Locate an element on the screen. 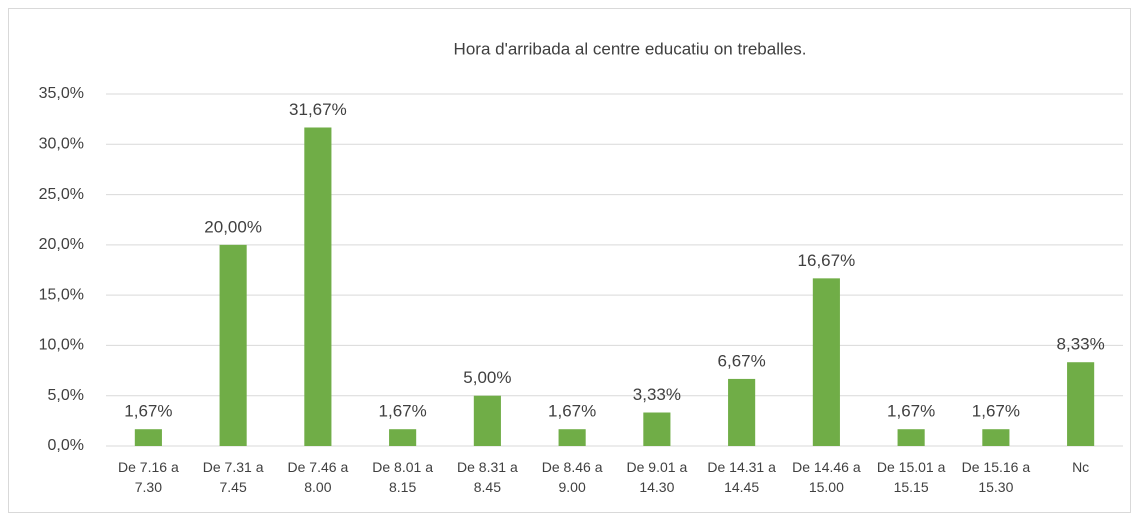  x-tick-label: De 7.16 a 7.30 is located at coordinates (148, 477).